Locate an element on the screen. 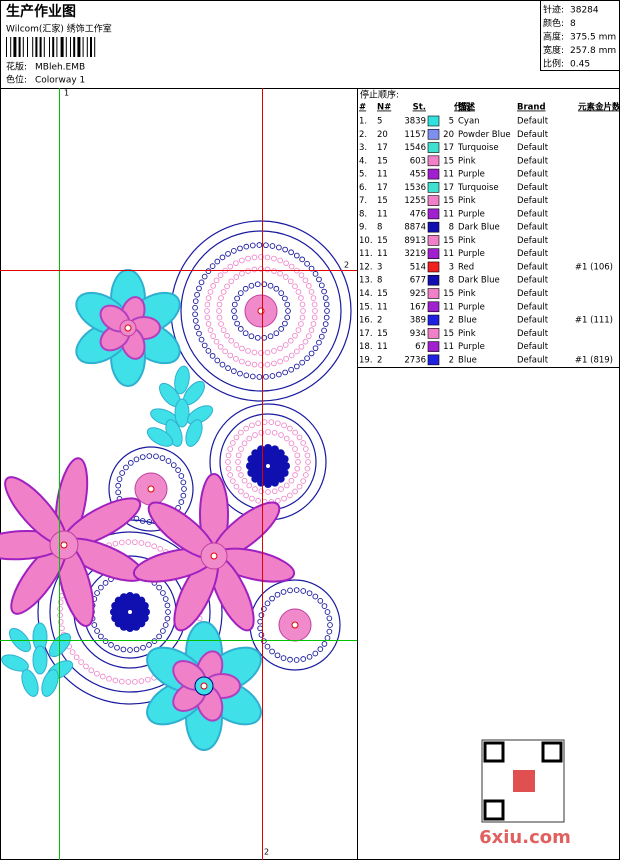  table-cell: 9. is located at coordinates (363, 228).